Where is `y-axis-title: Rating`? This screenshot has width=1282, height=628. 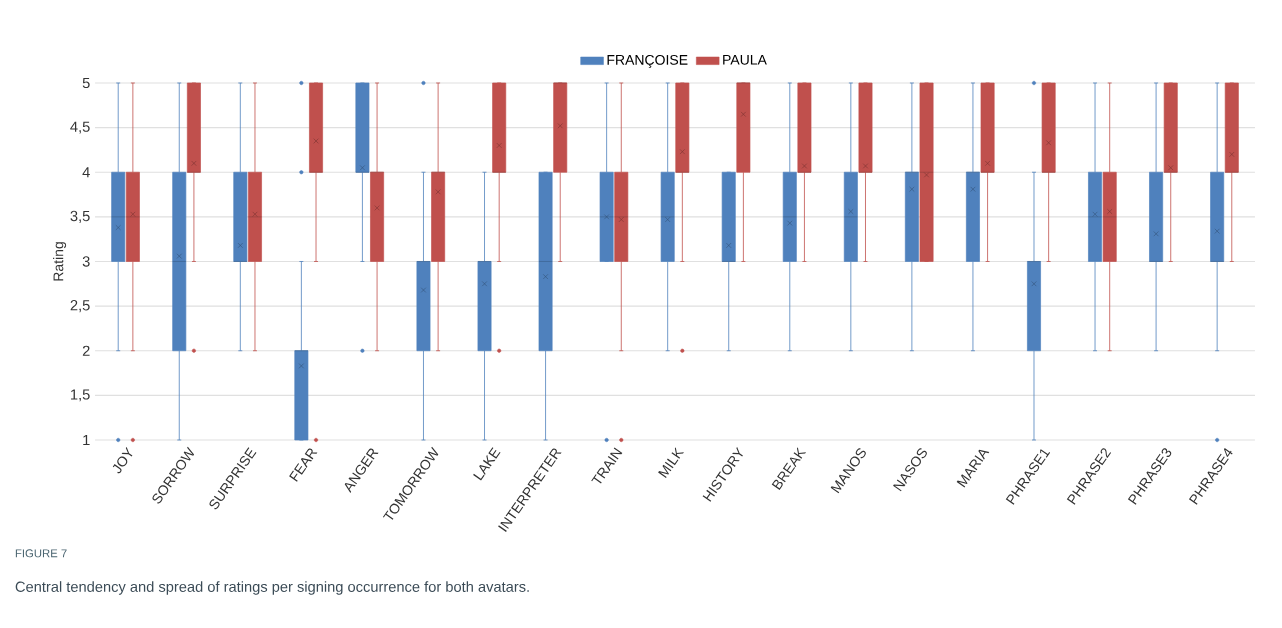 y-axis-title: Rating is located at coordinates (60, 261).